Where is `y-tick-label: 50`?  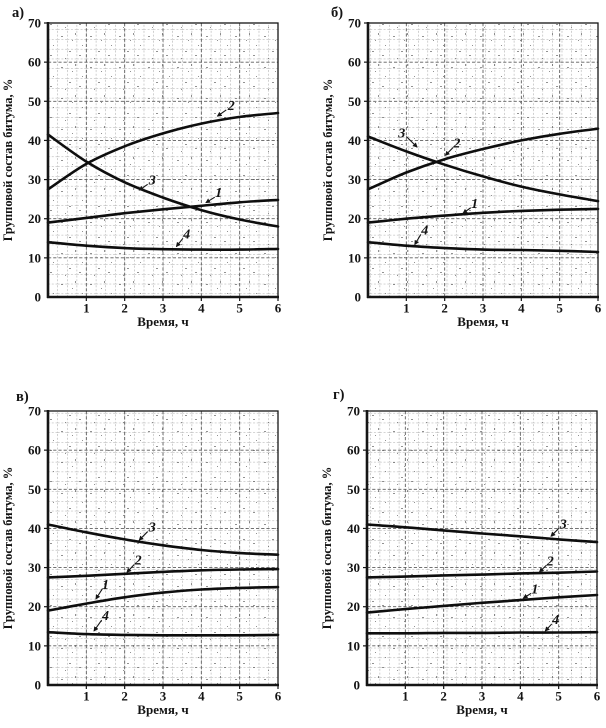 y-tick-label: 50 is located at coordinates (34, 489).